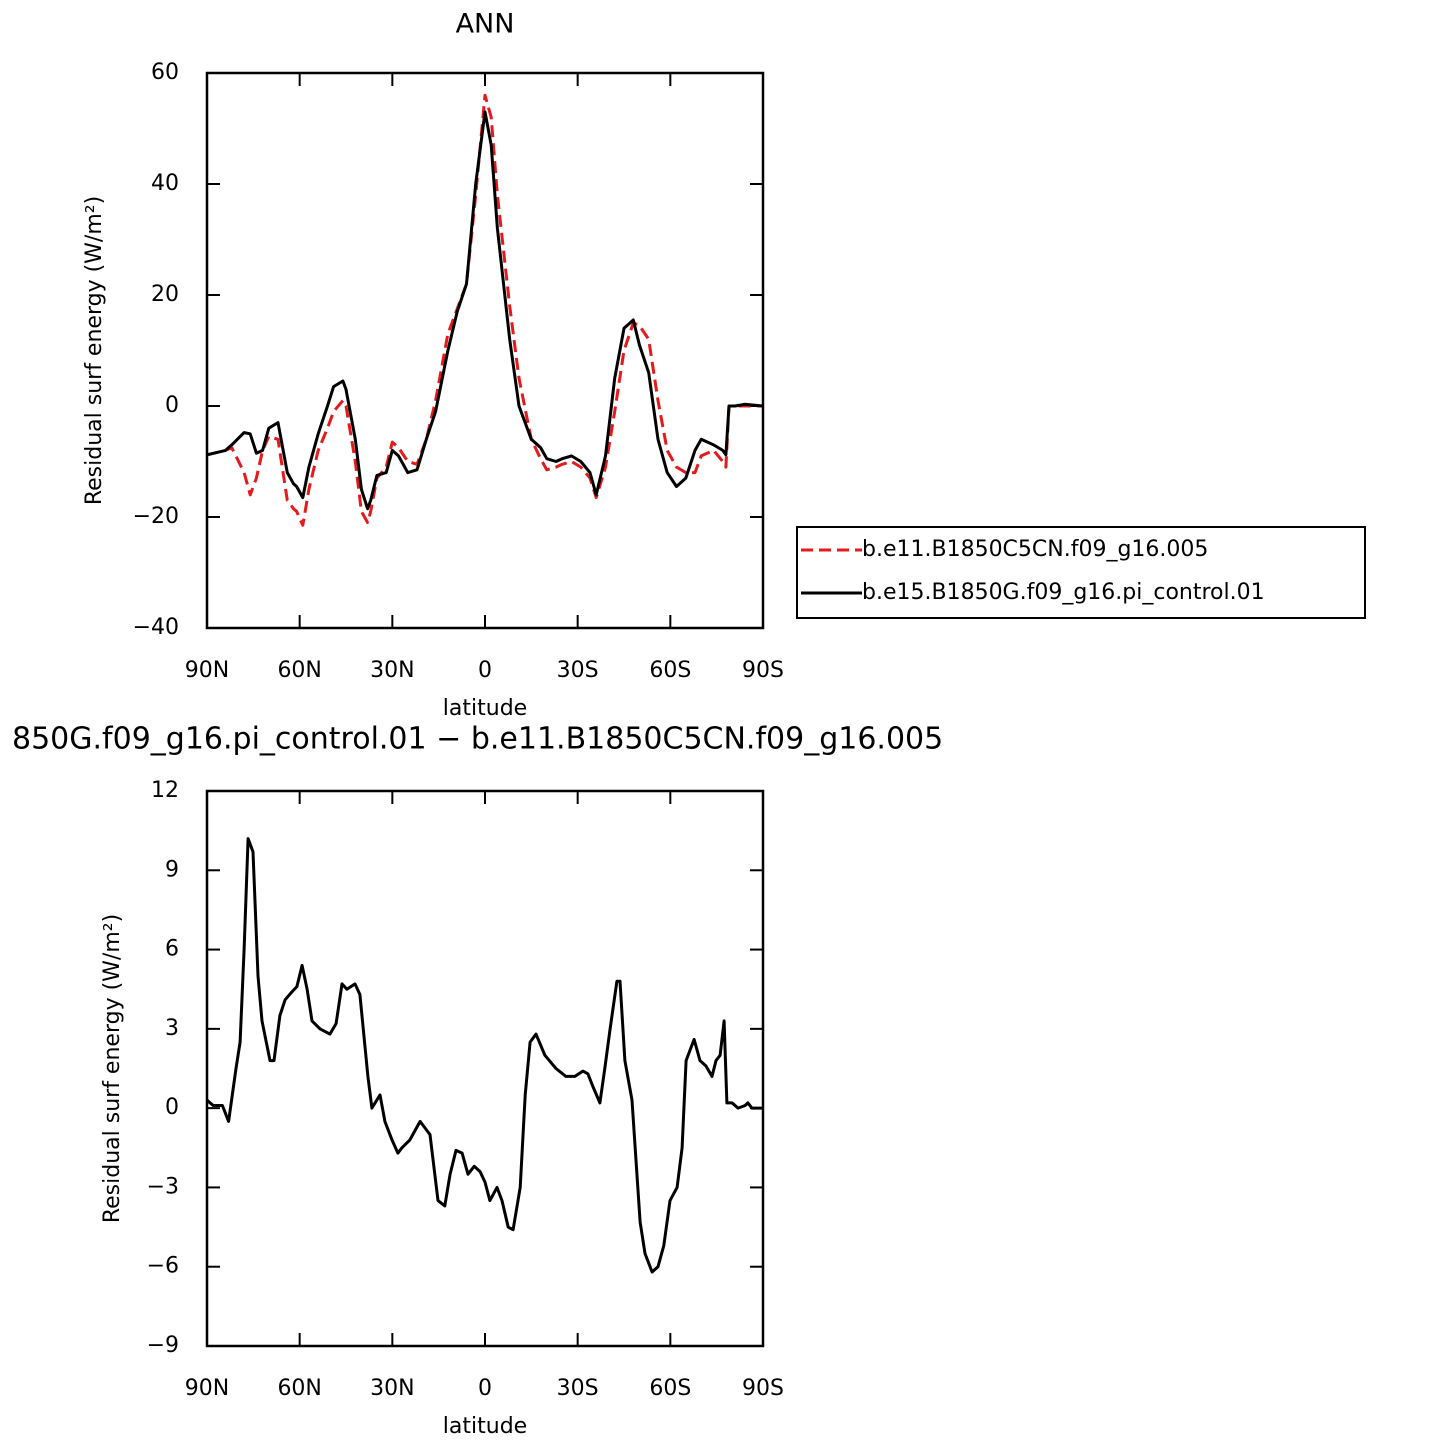 The height and width of the screenshot is (1447, 1447). I want to click on legend-box, so click(1081, 572).